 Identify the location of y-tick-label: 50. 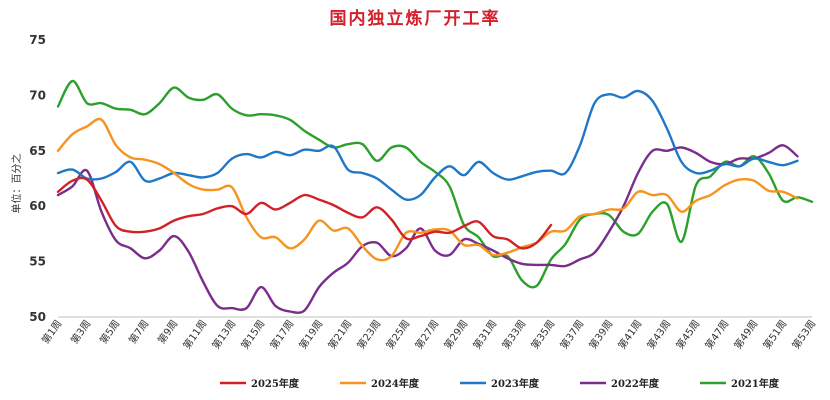
(37, 317).